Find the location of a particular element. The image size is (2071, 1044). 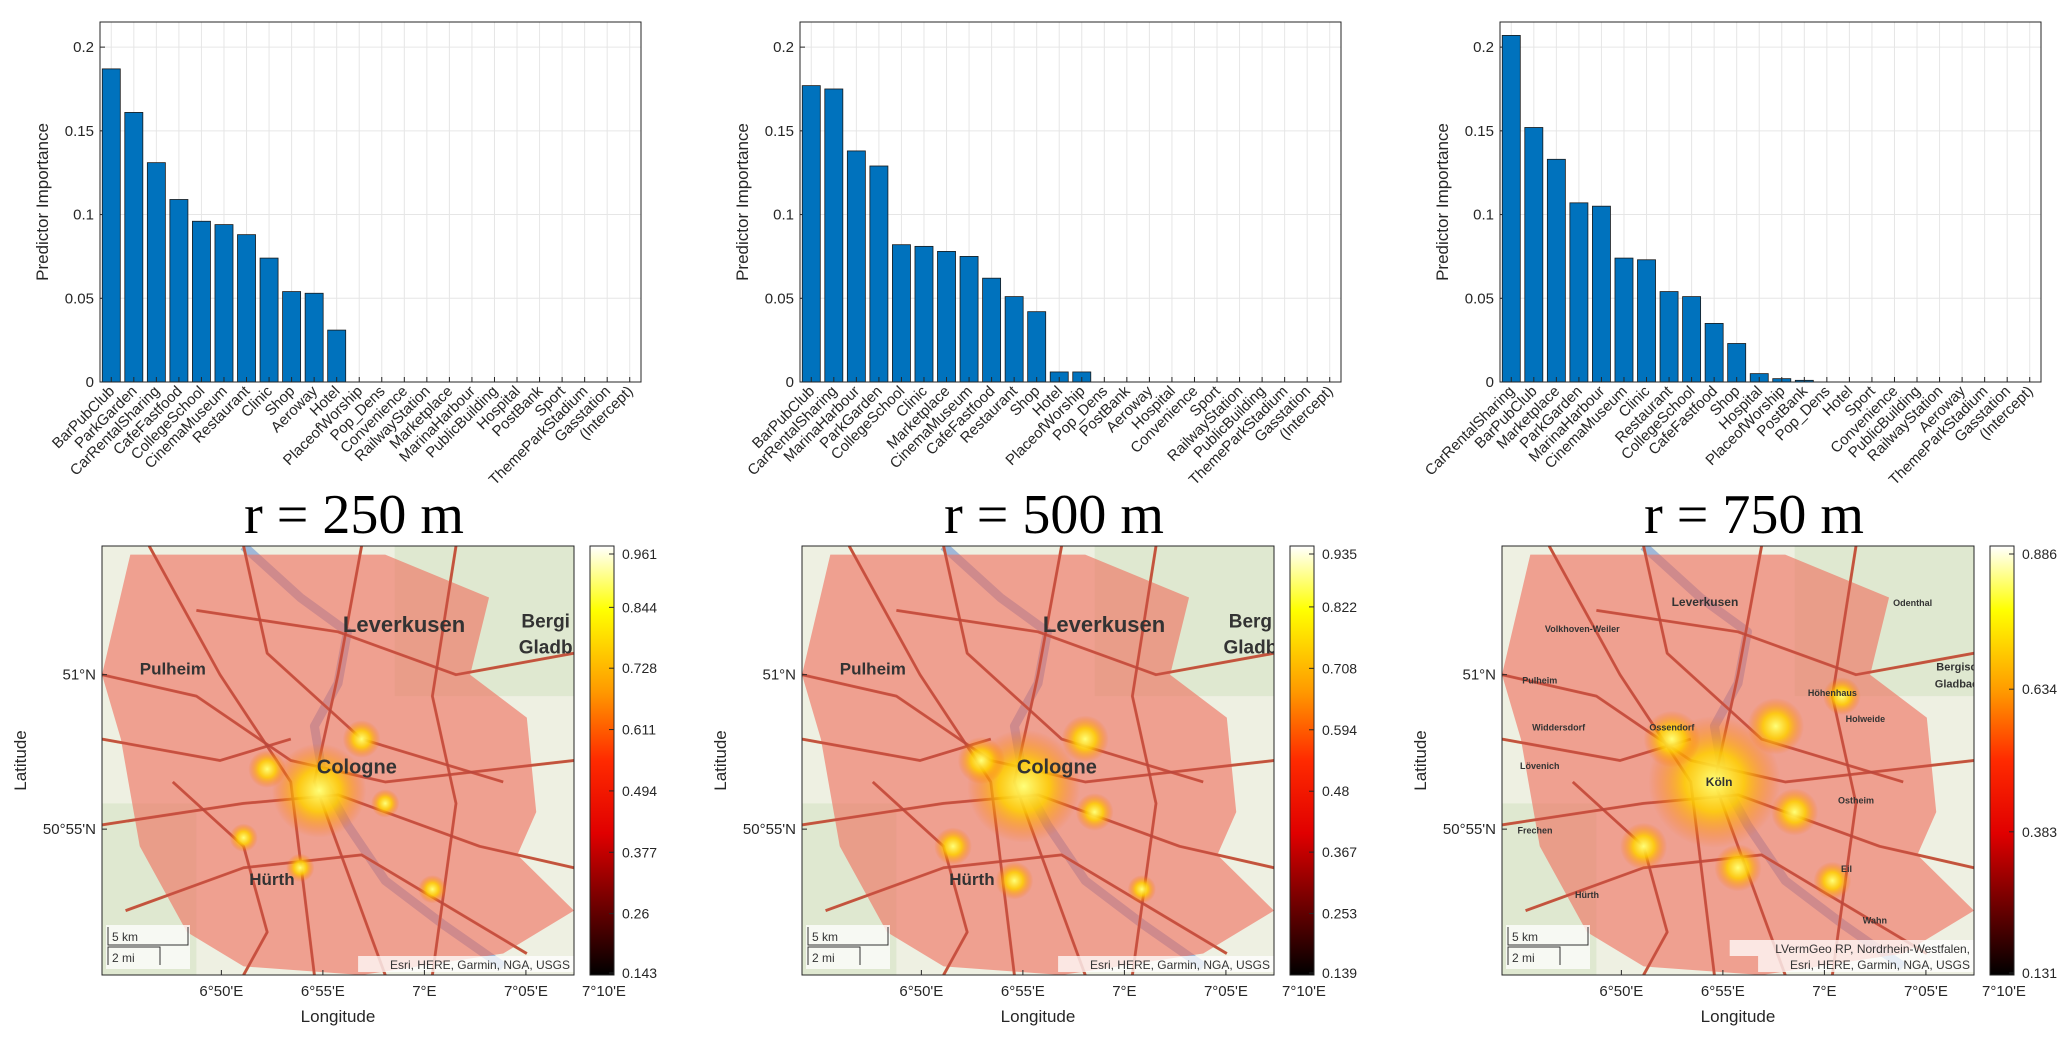

lon-tick-label: 7°05'E is located at coordinates (1226, 991).